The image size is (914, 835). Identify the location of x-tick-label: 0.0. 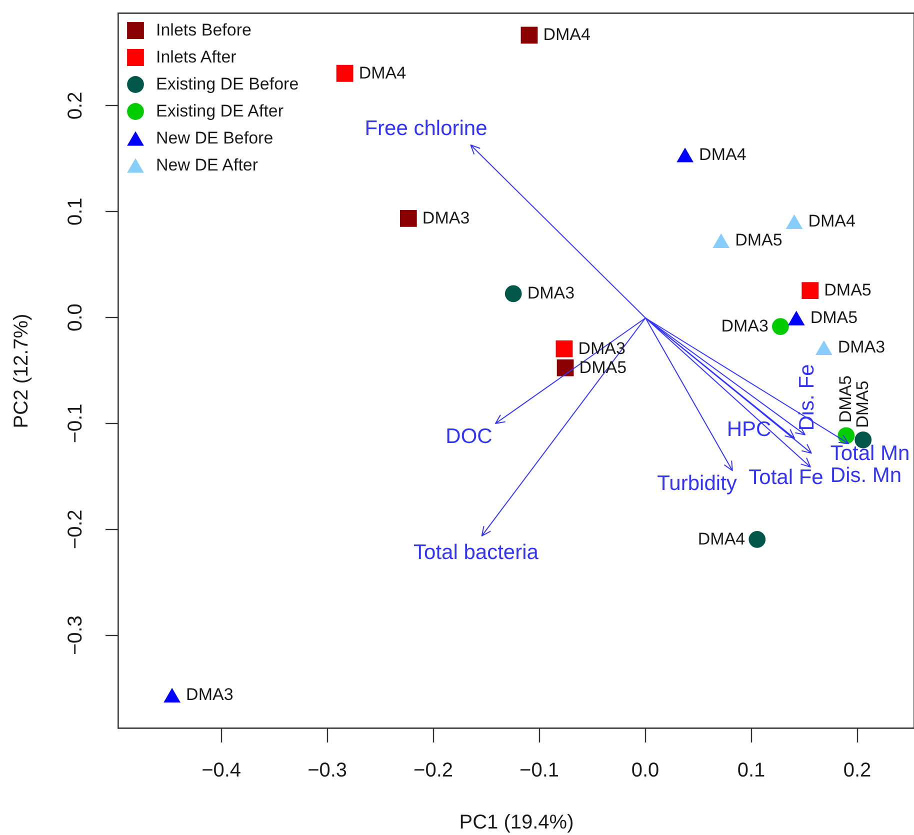
(645, 771).